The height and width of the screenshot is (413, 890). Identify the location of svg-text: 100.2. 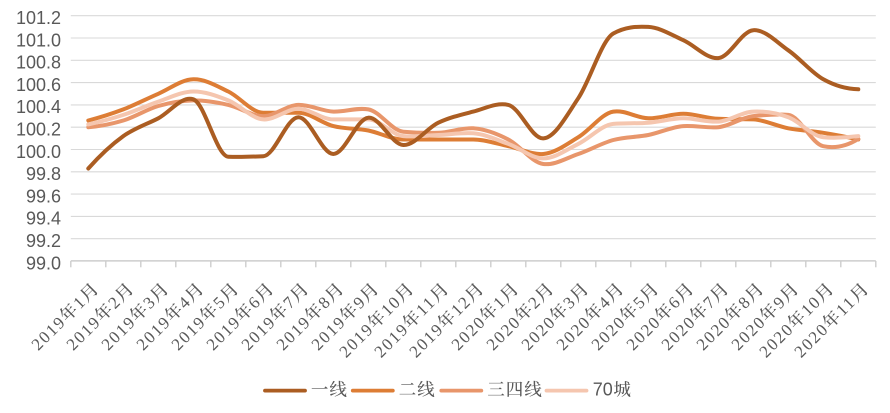
(38, 130).